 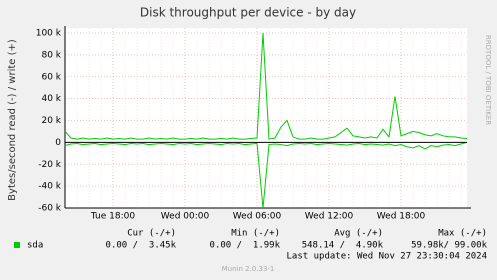 What do you see at coordinates (141, 246) in the screenshot?
I see `stat-value: 0.00 / 3.45k` at bounding box center [141, 246].